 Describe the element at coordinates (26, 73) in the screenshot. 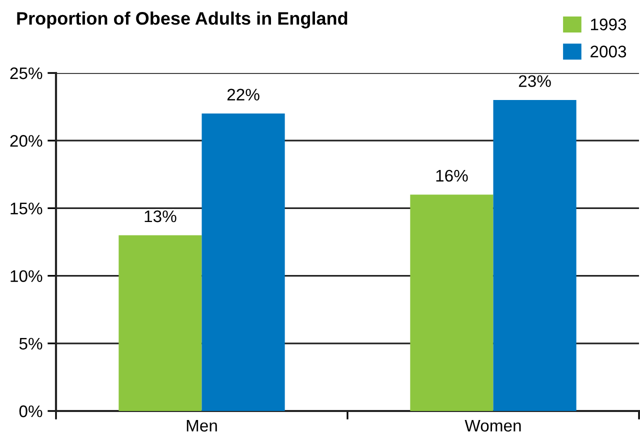

I see `y-tick-label: 25%` at that location.